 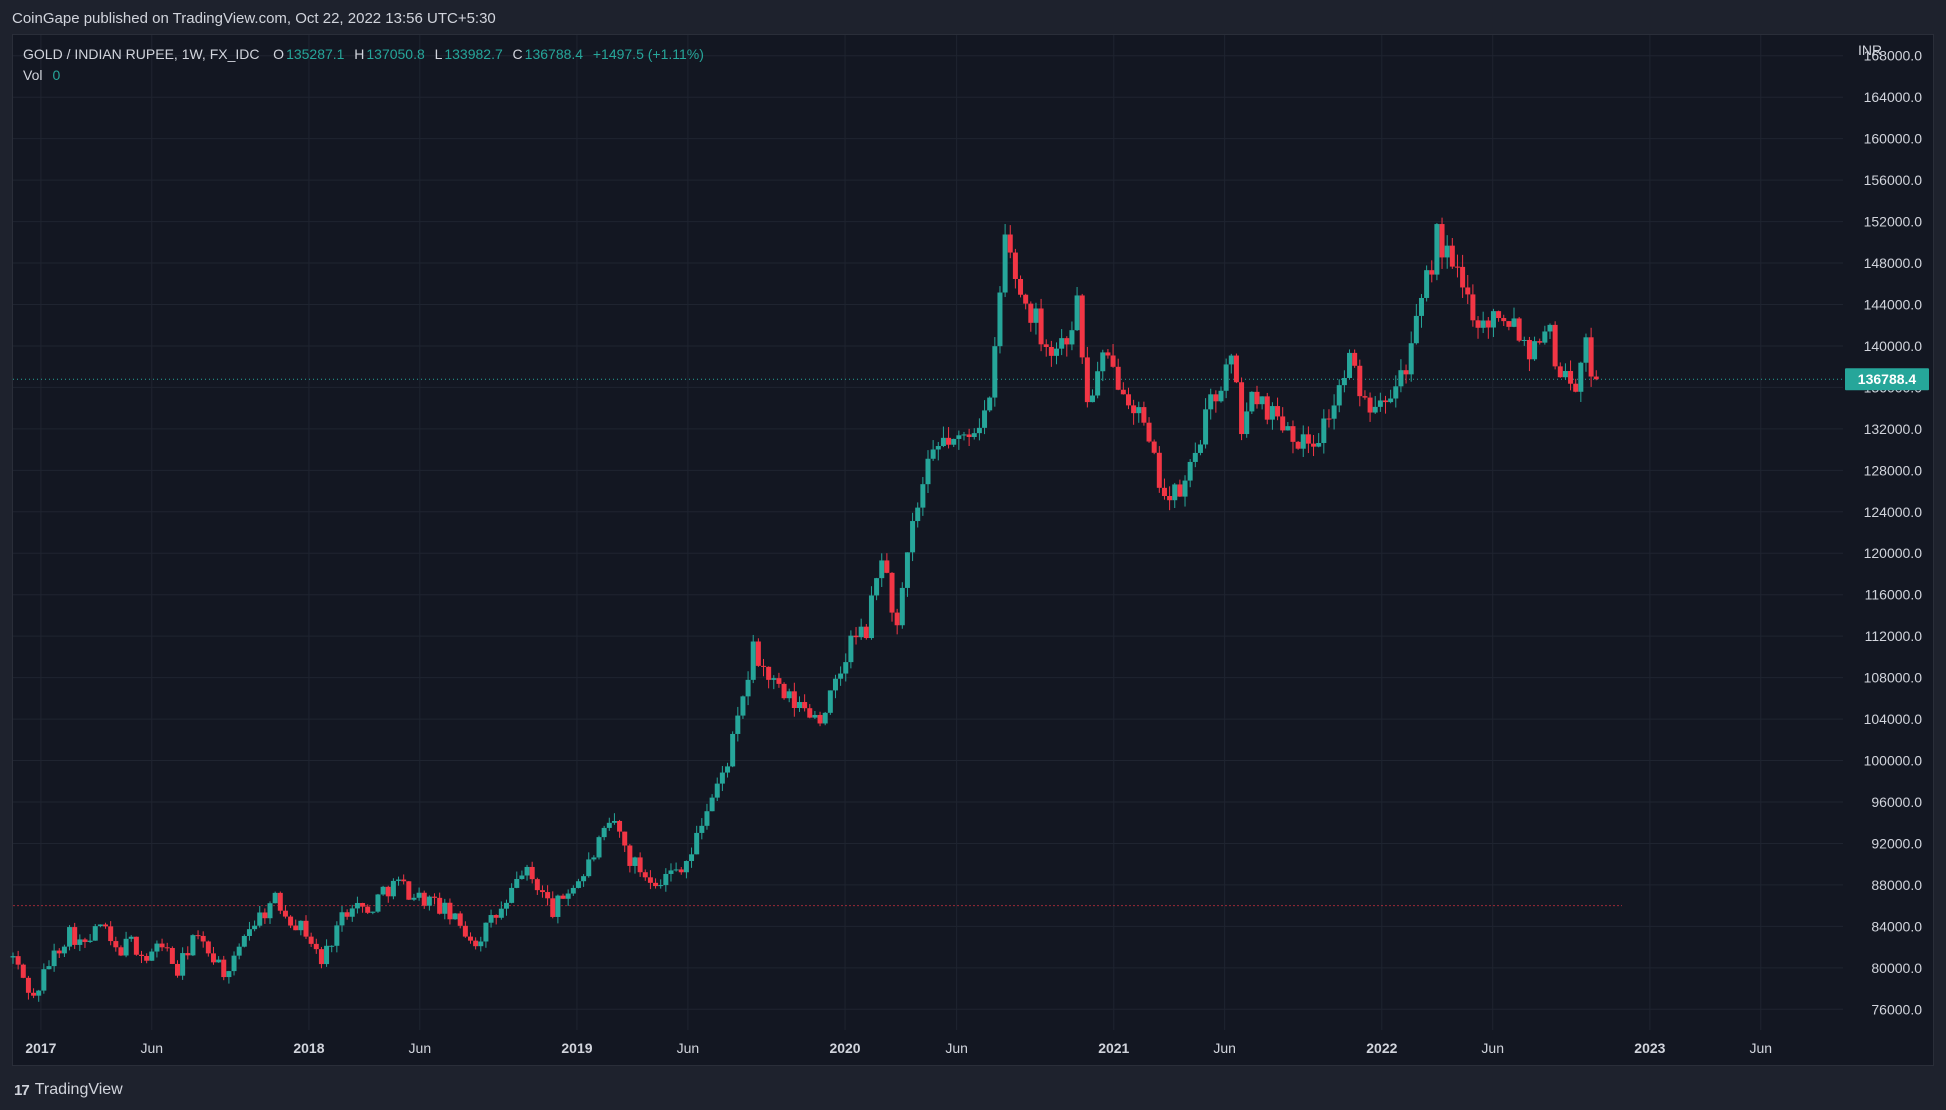 What do you see at coordinates (1893, 304) in the screenshot?
I see `price-tick-label: 144000.0` at bounding box center [1893, 304].